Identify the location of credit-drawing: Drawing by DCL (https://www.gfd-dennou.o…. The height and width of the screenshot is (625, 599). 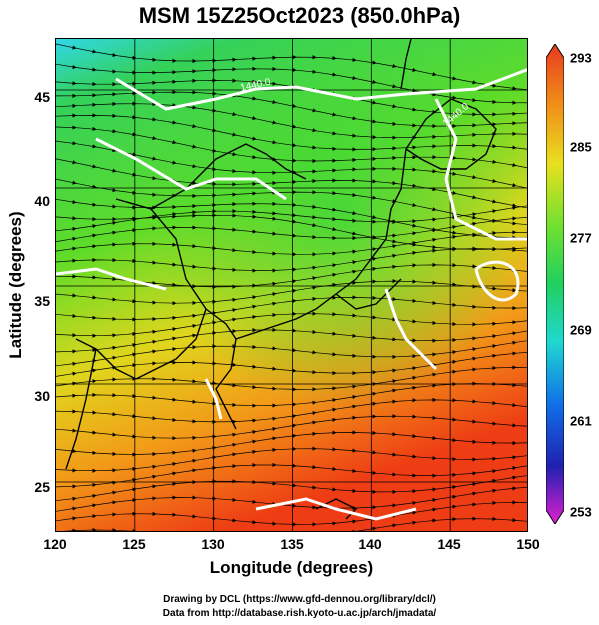
(299, 599).